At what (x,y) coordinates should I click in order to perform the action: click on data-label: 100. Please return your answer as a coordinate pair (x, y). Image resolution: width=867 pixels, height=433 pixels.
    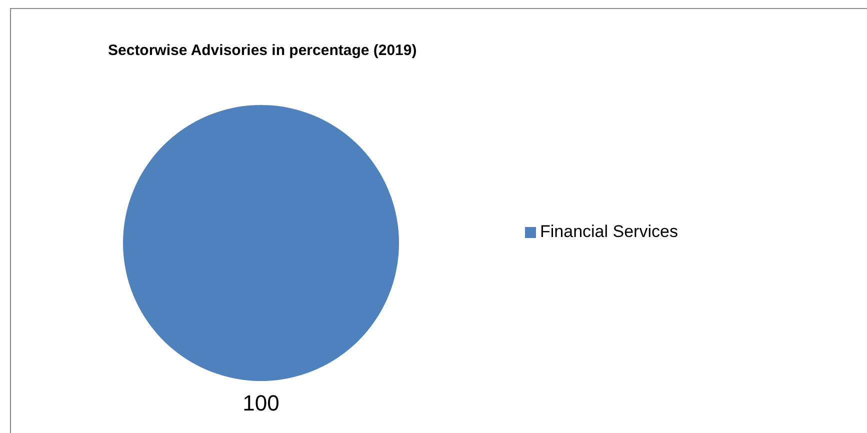
    Looking at the image, I should click on (261, 403).